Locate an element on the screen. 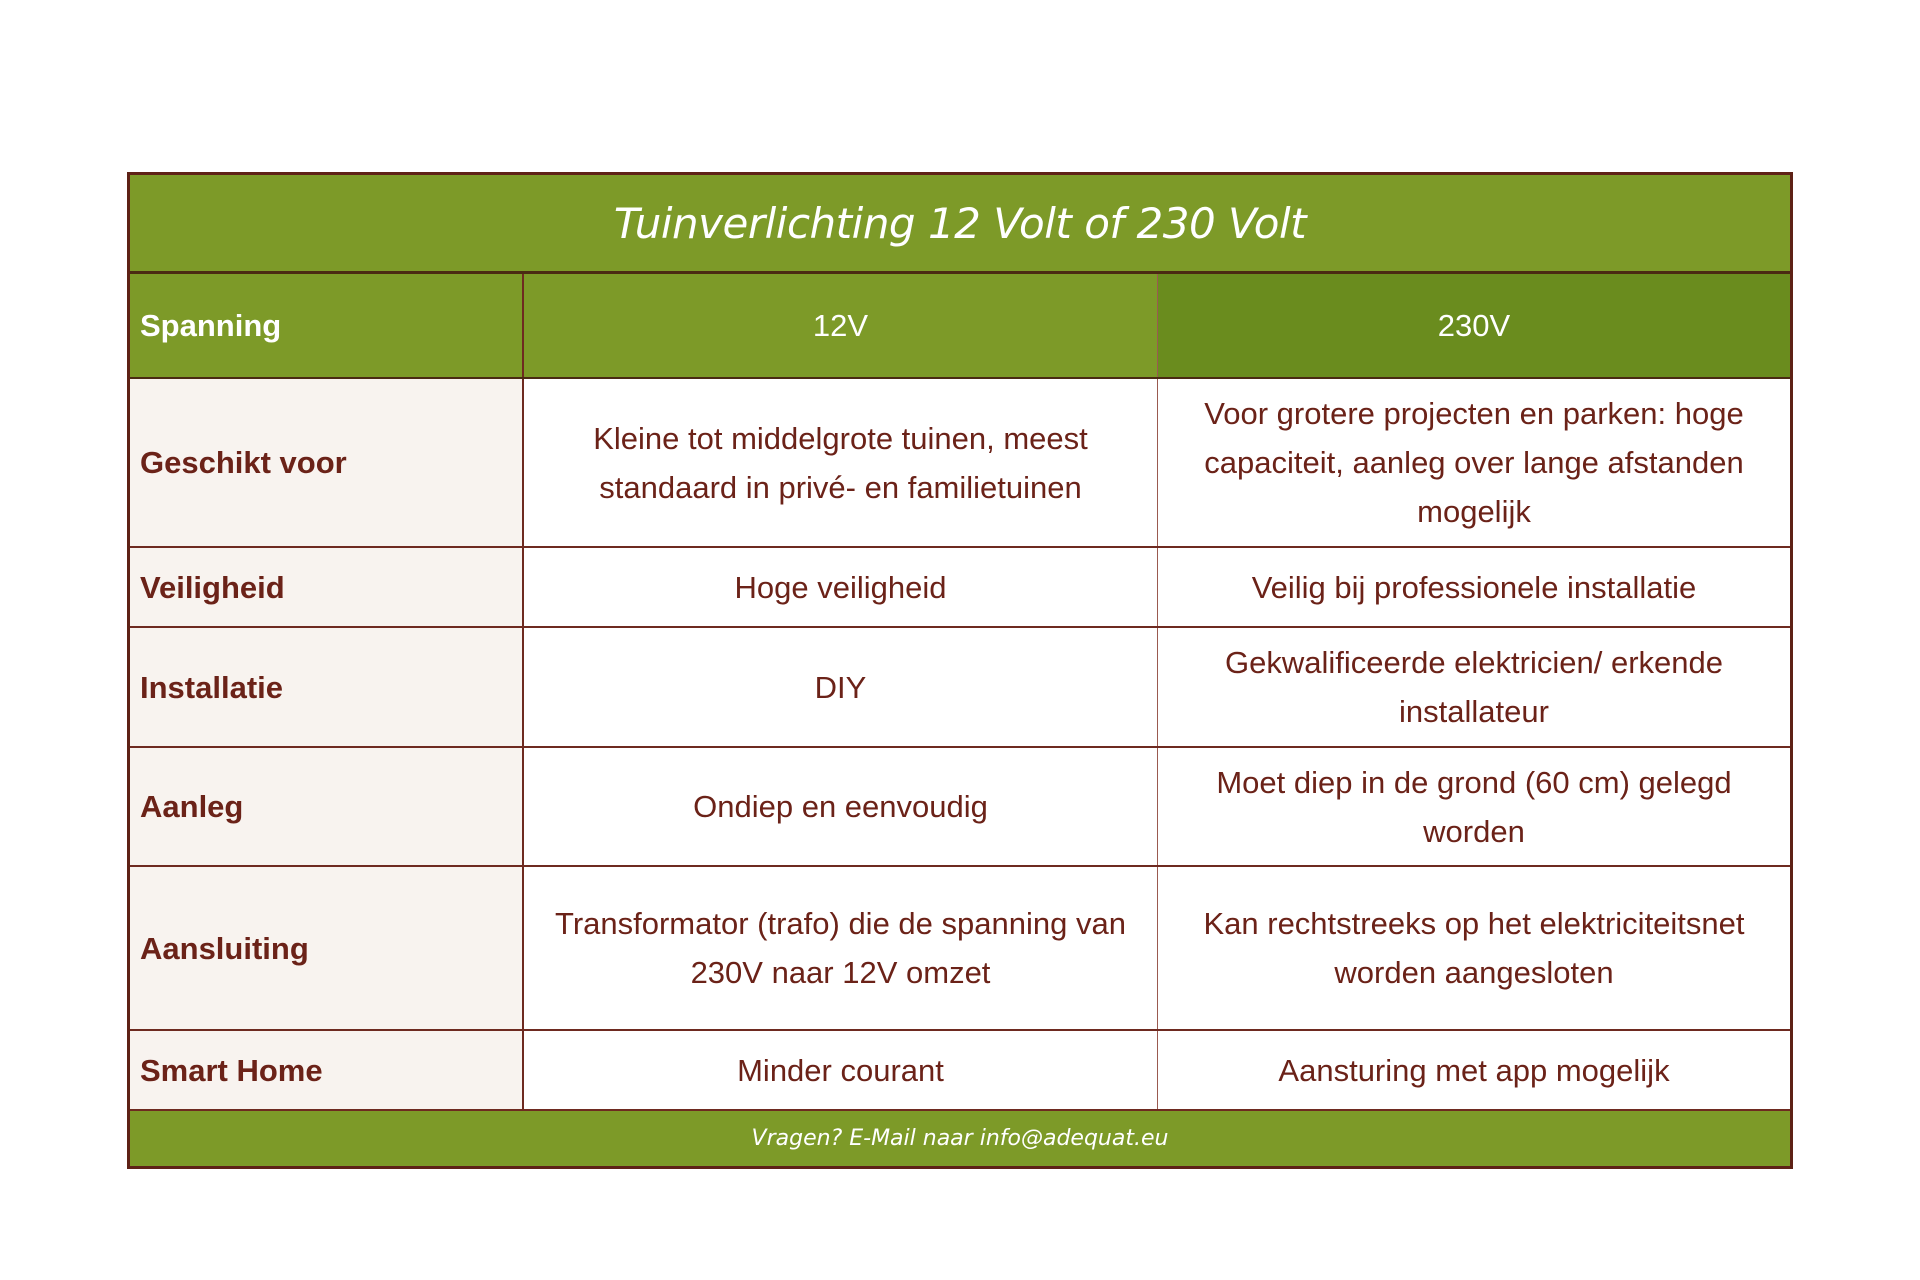 This screenshot has width=1920, height=1280. footer-contact: Vragen? E-Mail naar info@adequat.eu is located at coordinates (960, 1137).